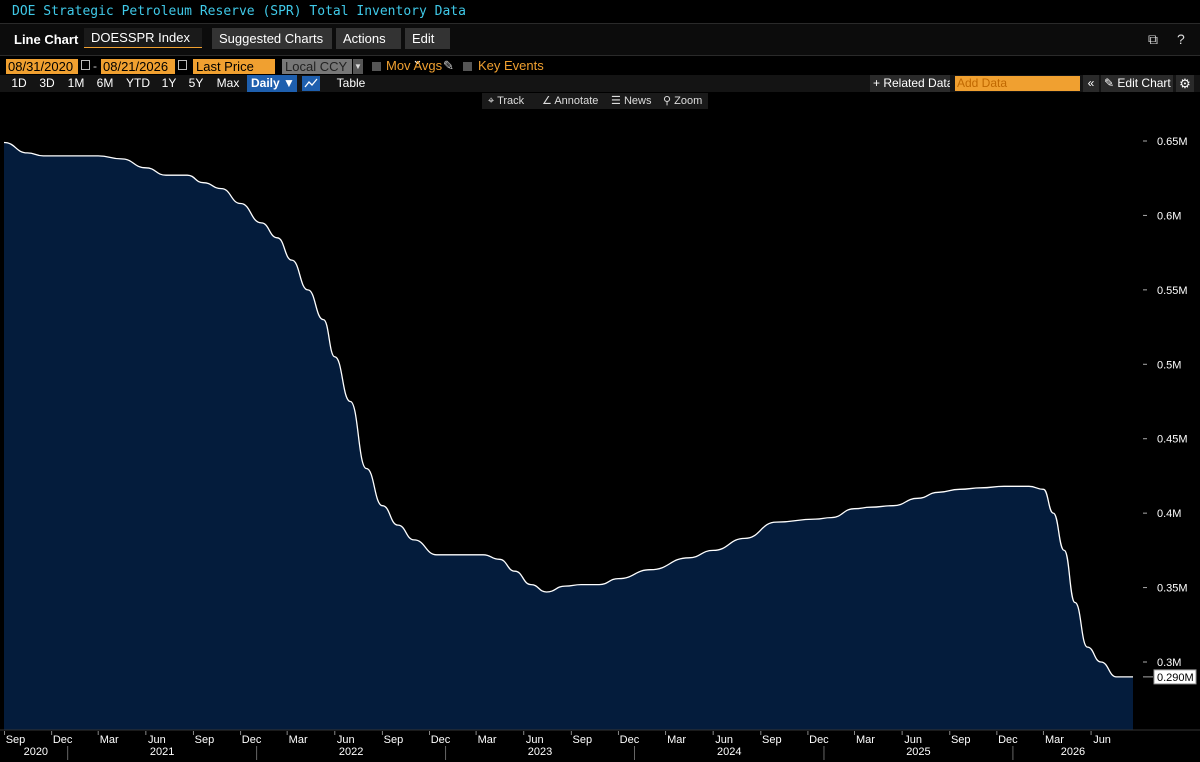 Image resolution: width=1200 pixels, height=762 pixels. Describe the element at coordinates (228, 83) in the screenshot. I see `period-max: Max` at that location.